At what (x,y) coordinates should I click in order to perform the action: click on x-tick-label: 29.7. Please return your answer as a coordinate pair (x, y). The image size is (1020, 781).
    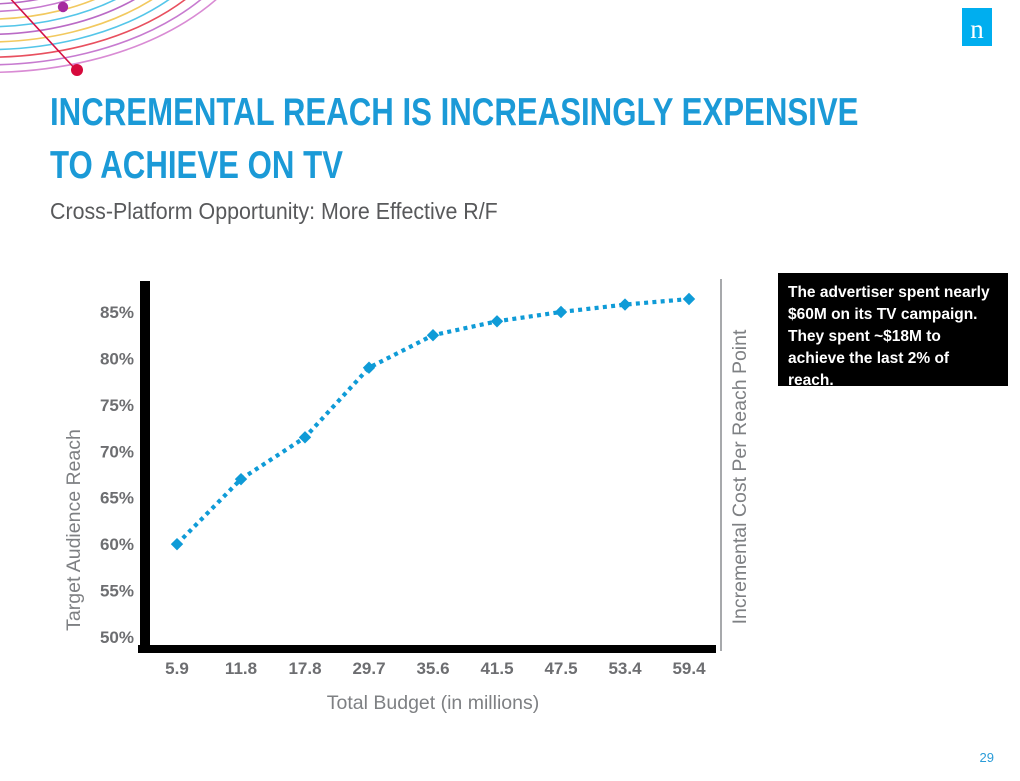
    Looking at the image, I should click on (368, 668).